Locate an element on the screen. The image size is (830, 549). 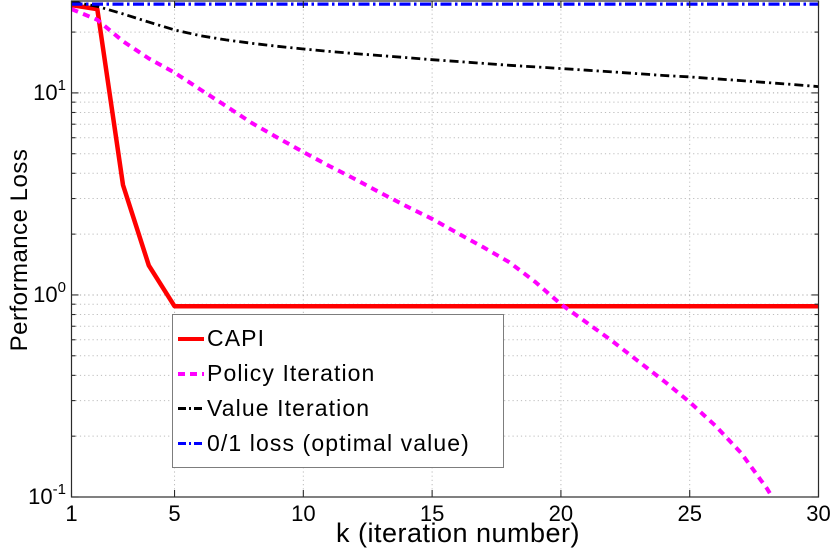
legend-item-zero-one-loss: 0/1 loss (optimal value) is located at coordinates (339, 443).